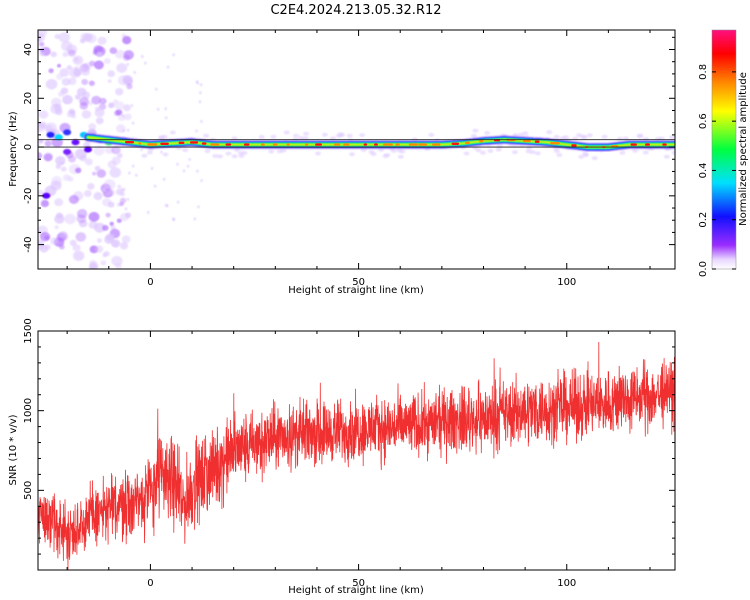 Image resolution: width=750 pixels, height=600 pixels. I want to click on colorbar-tick-label: 0.6, so click(703, 121).